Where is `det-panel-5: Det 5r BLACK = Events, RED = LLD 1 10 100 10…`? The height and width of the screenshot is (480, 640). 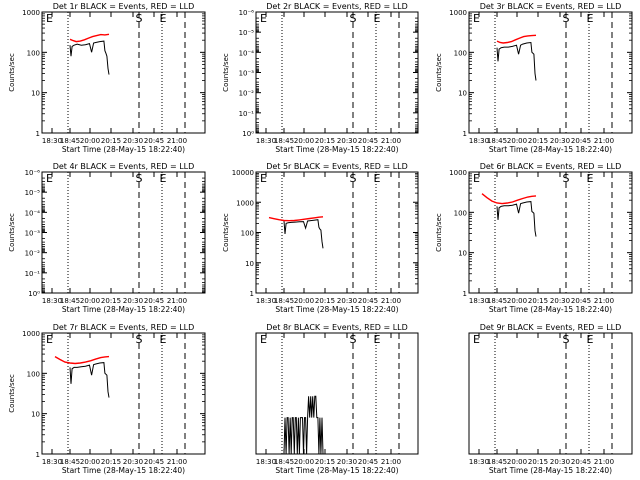
det-panel-5: Det 5r BLACK = Events, RED = LLD 1 10 100 10… is located at coordinates (320, 238).